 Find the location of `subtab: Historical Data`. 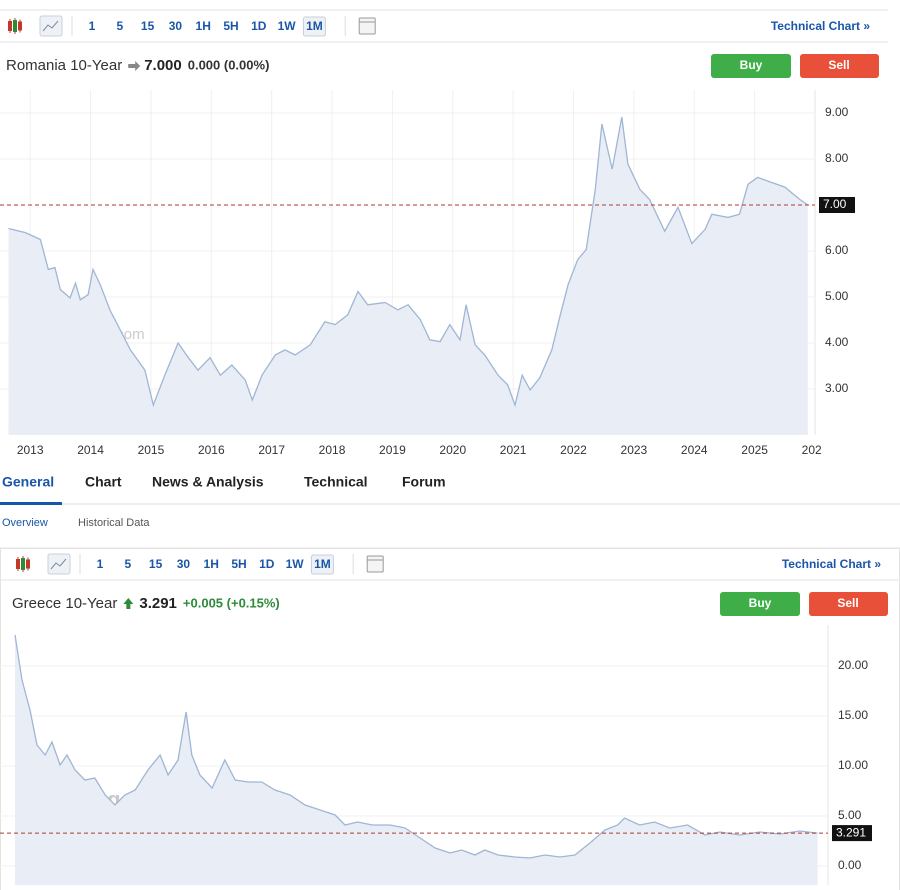

subtab: Historical Data is located at coordinates (114, 523).